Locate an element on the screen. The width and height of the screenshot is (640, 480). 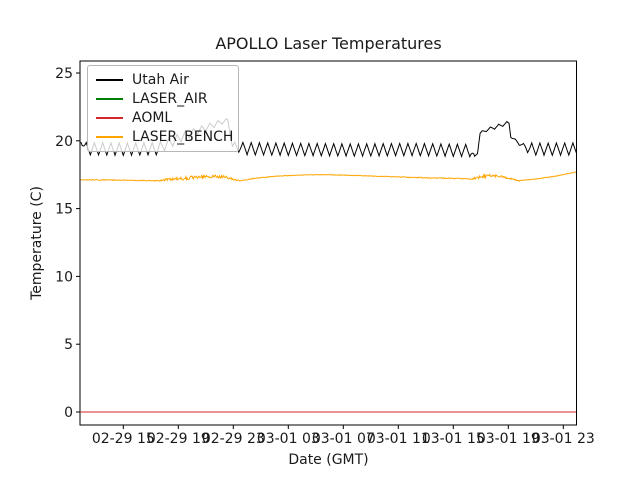
x-tick-label: 02-29 23 is located at coordinates (233, 439).